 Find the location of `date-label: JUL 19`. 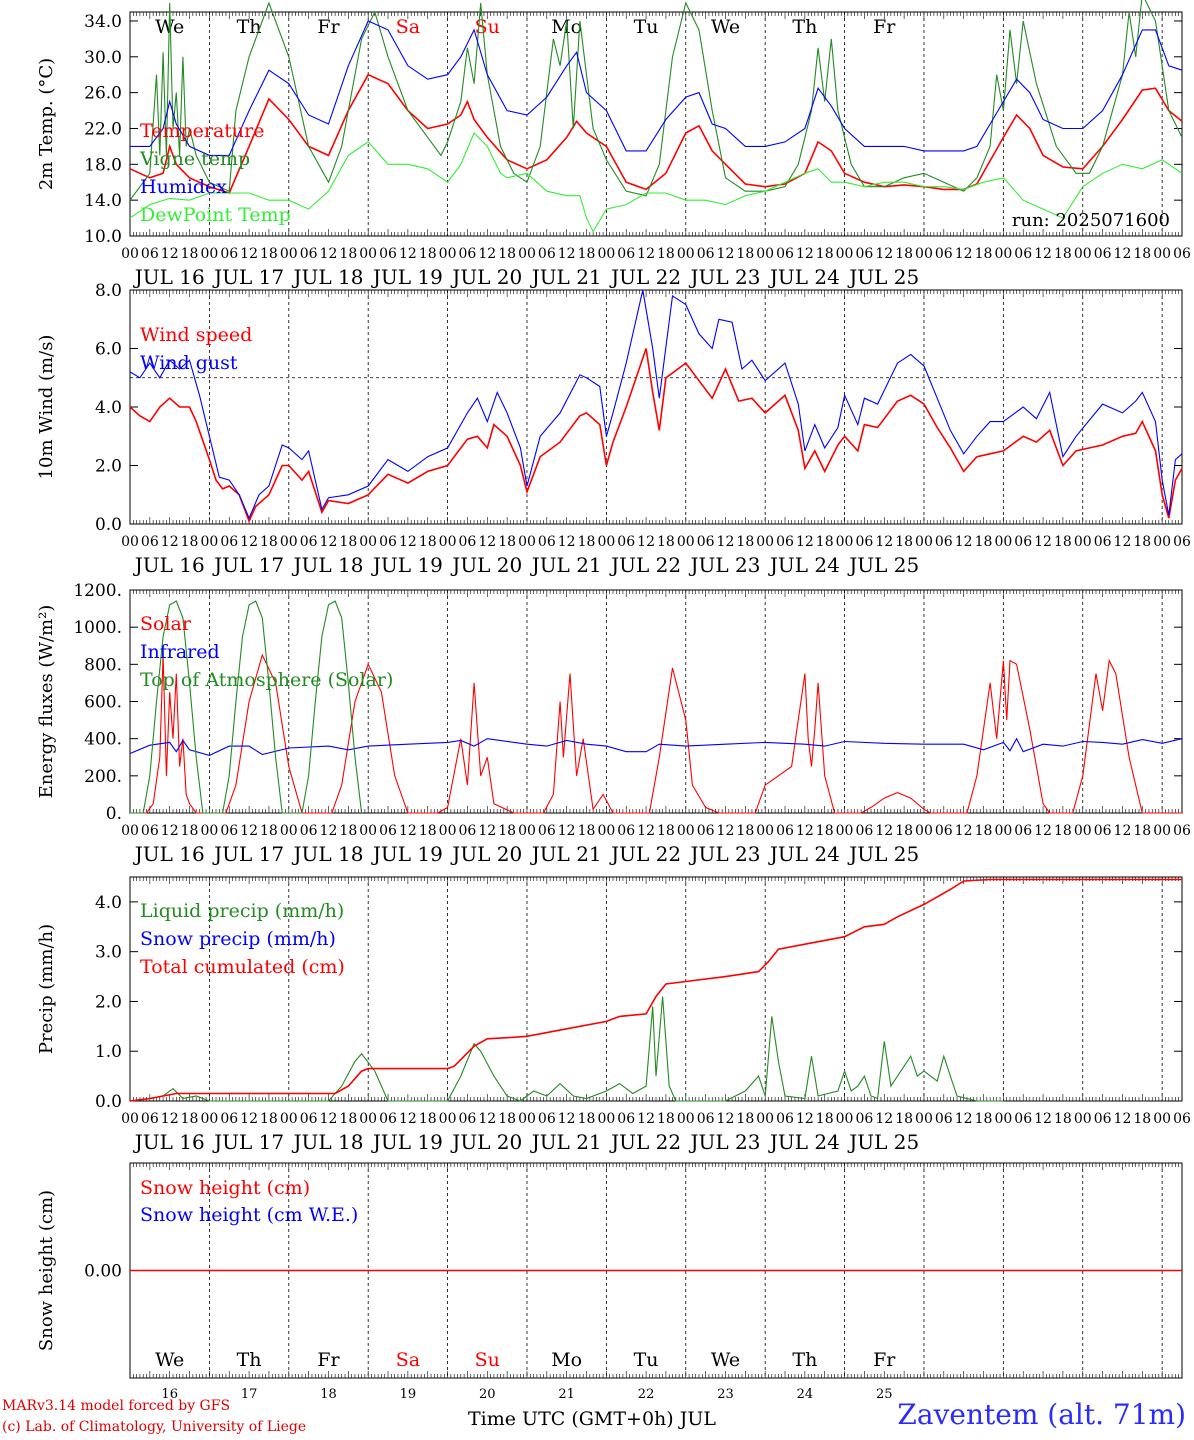

date-label: JUL 19 is located at coordinates (407, 277).